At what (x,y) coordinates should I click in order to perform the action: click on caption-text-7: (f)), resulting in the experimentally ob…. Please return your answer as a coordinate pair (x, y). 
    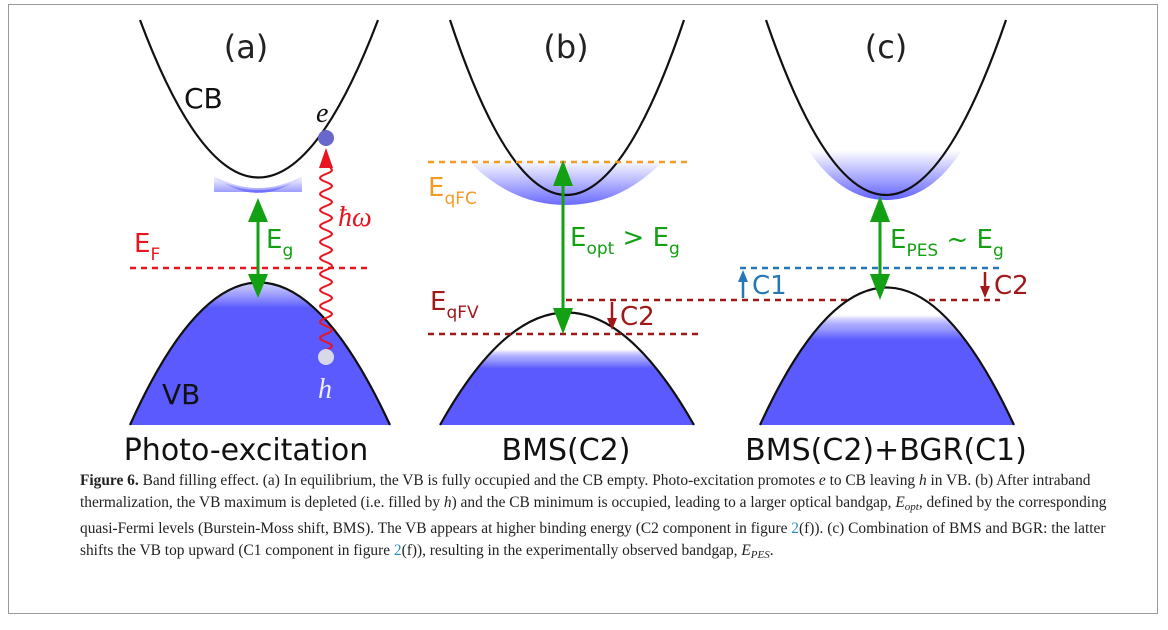
    Looking at the image, I should click on (571, 550).